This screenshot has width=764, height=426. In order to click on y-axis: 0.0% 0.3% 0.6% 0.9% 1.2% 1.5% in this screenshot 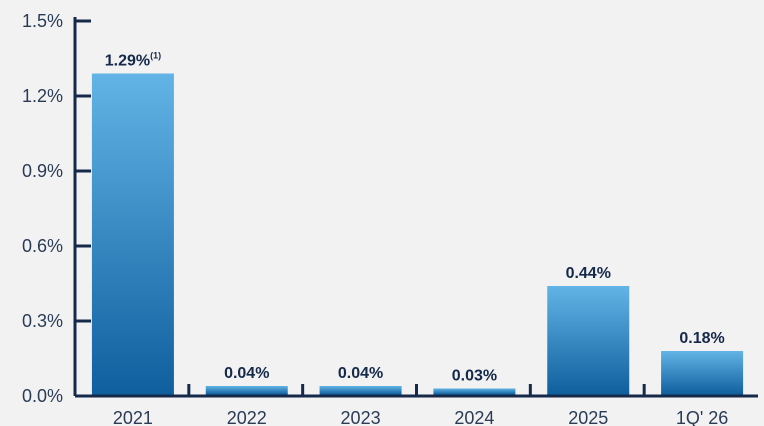, I will do `click(56, 208)`.